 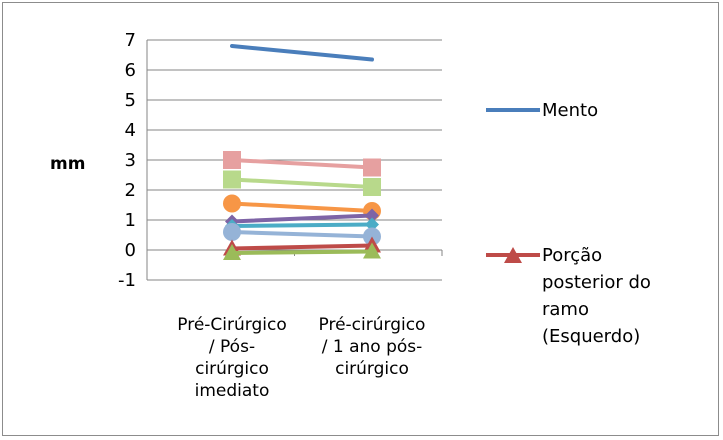 What do you see at coordinates (127, 280) in the screenshot?
I see `y-tick-label: -1` at bounding box center [127, 280].